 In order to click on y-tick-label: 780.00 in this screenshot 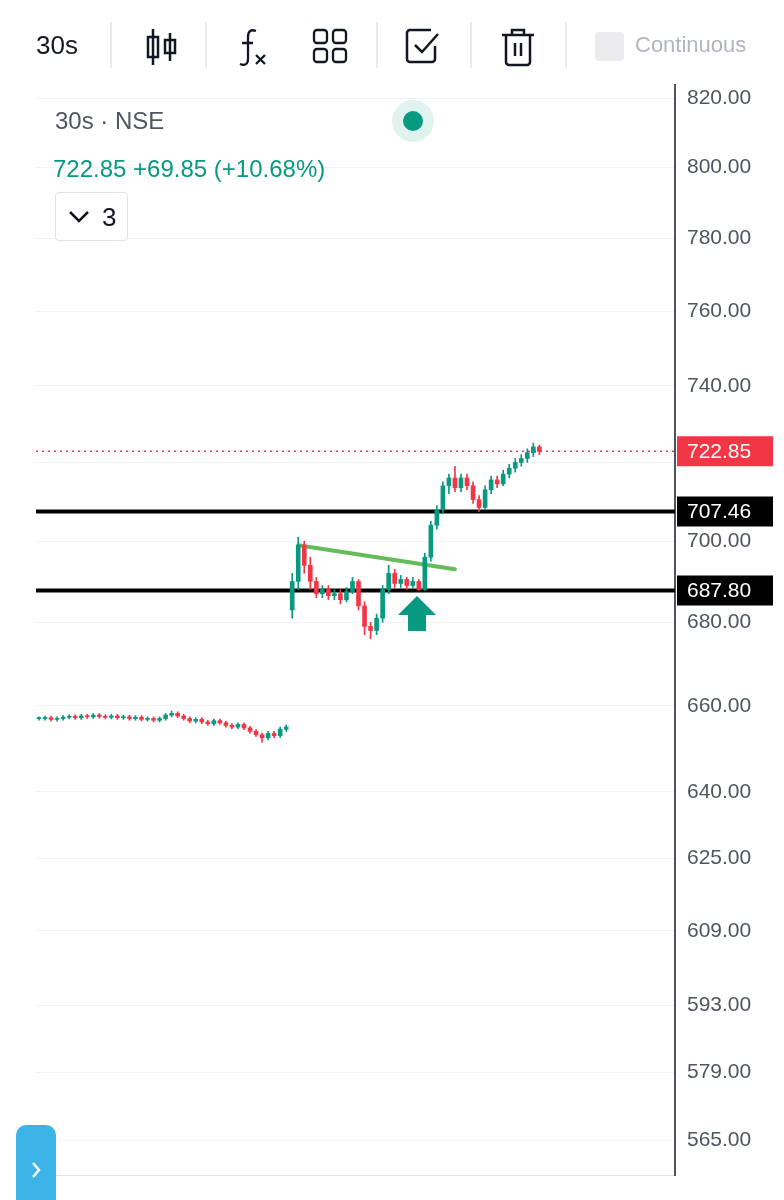, I will do `click(719, 237)`.